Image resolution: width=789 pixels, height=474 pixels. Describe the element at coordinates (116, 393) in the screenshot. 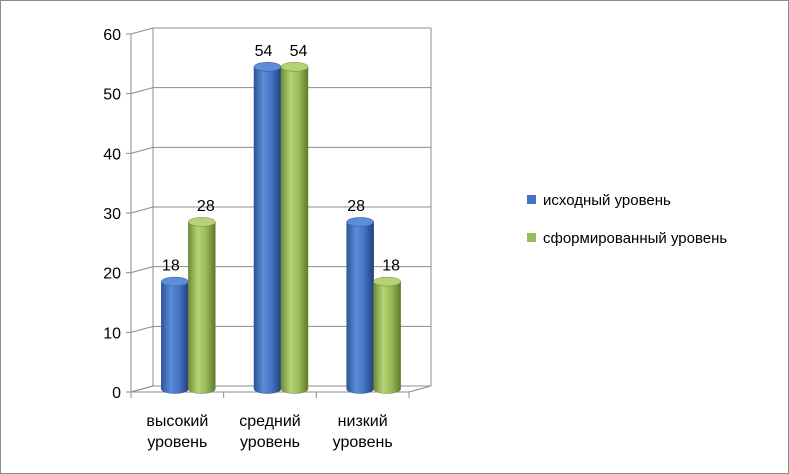

I see `y-tick-label: 0` at that location.